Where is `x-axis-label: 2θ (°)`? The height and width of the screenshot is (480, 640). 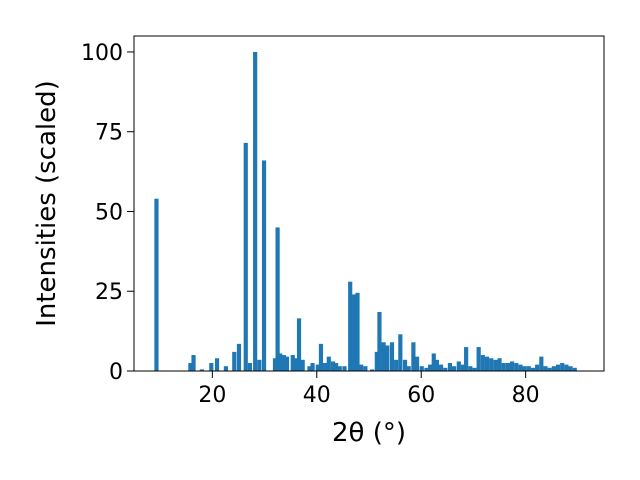
x-axis-label: 2θ (°) is located at coordinates (369, 433).